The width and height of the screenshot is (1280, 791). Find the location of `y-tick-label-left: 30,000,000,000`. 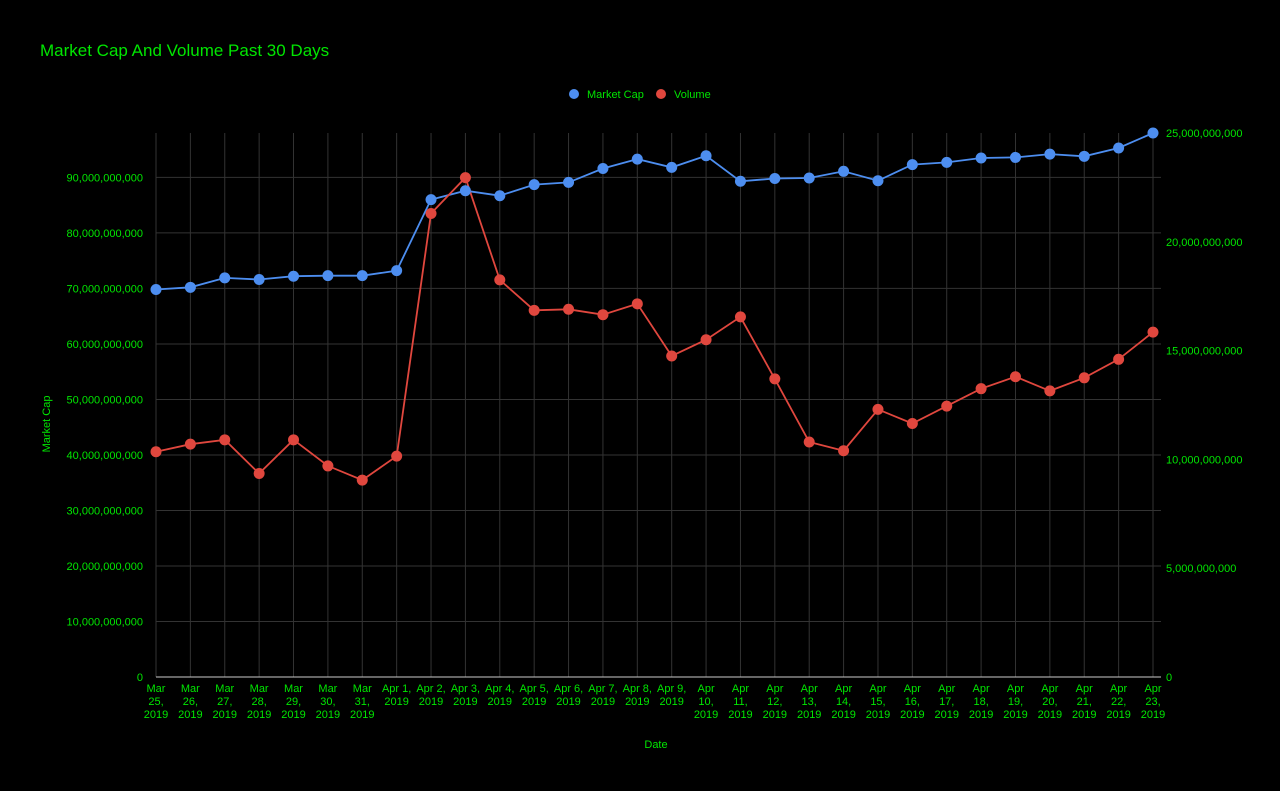

y-tick-label-left: 30,000,000,000 is located at coordinates (105, 511).